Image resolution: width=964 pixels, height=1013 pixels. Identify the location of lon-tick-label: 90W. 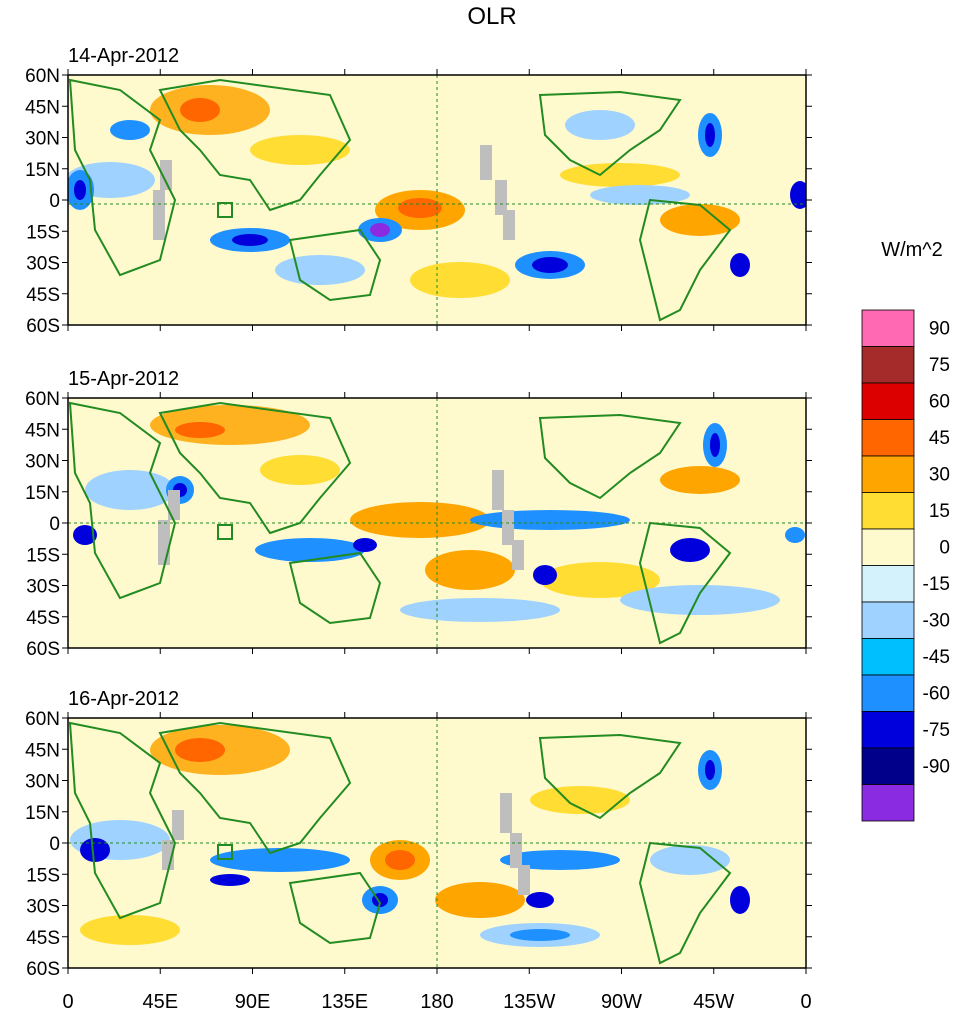
(621, 1002).